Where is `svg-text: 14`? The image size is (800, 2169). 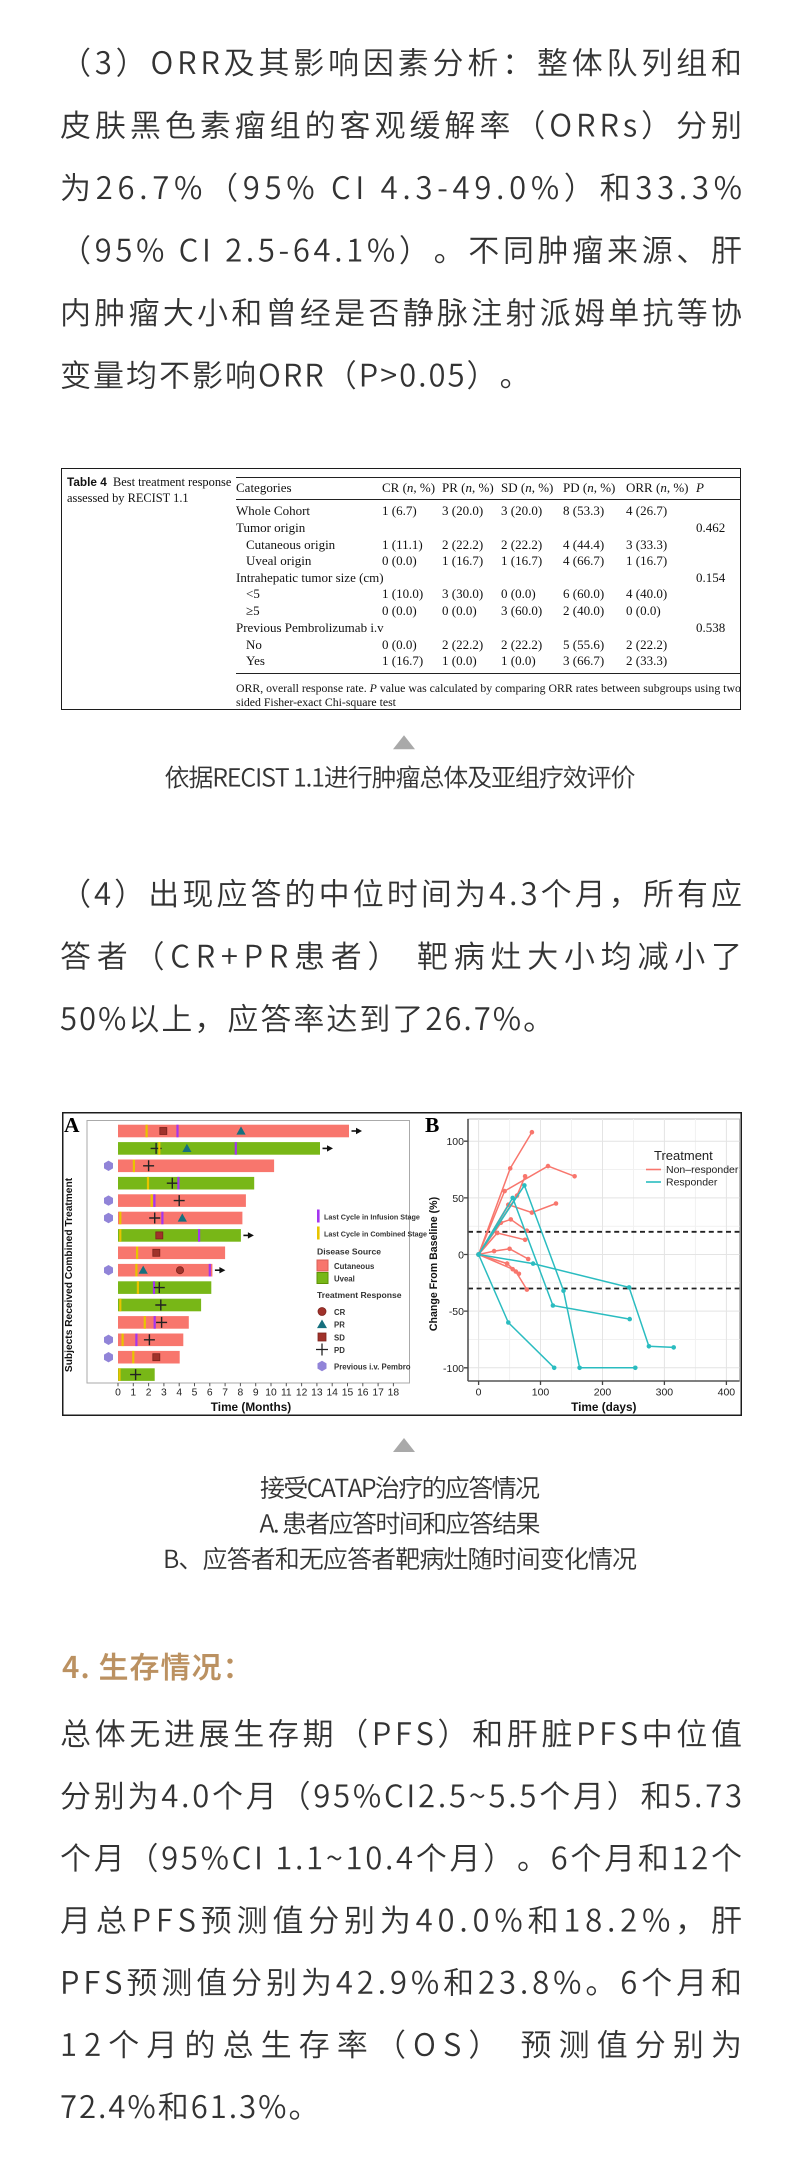
svg-text: 14 is located at coordinates (332, 1393).